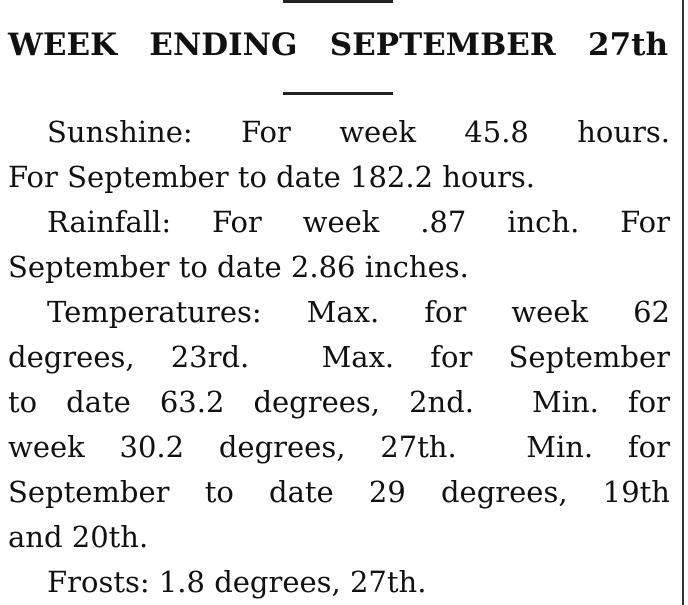 Image resolution: width=688 pixels, height=605 pixels. I want to click on text-line: Sunshine: For week 45.8 hours., so click(358, 132).